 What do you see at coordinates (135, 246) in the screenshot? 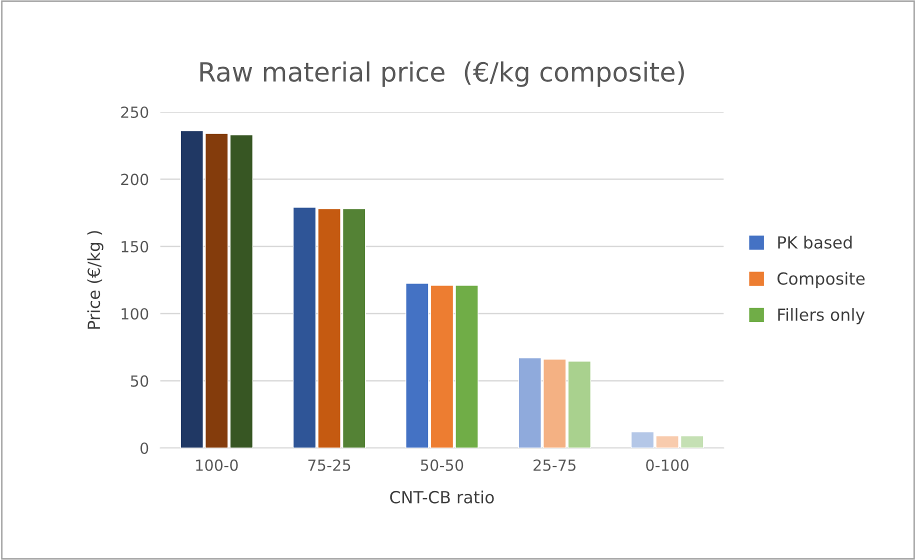
I see `y-tick-label: 150` at bounding box center [135, 246].